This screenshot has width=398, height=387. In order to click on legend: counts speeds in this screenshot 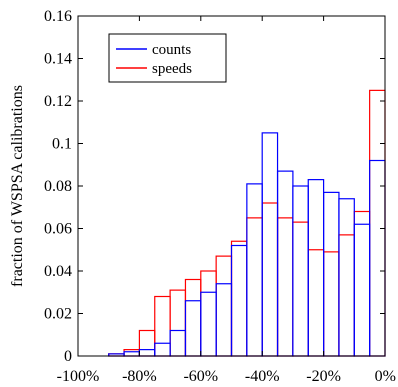, I will do `click(167, 58)`.